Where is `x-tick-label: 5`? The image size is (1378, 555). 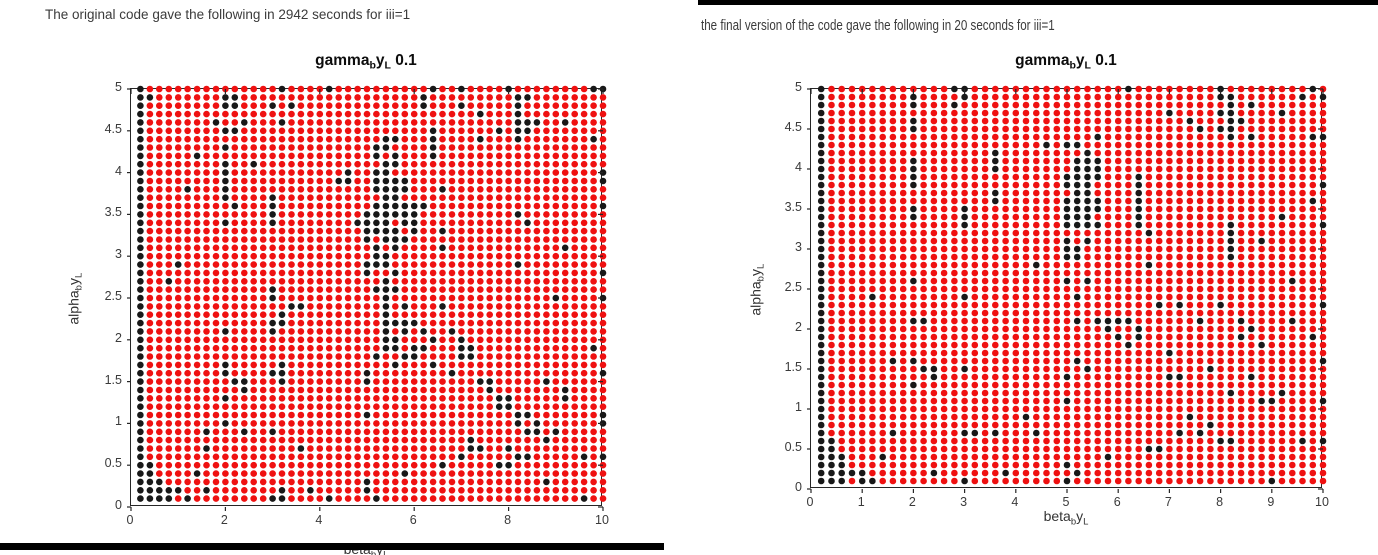
x-tick-label: 5 is located at coordinates (1066, 502).